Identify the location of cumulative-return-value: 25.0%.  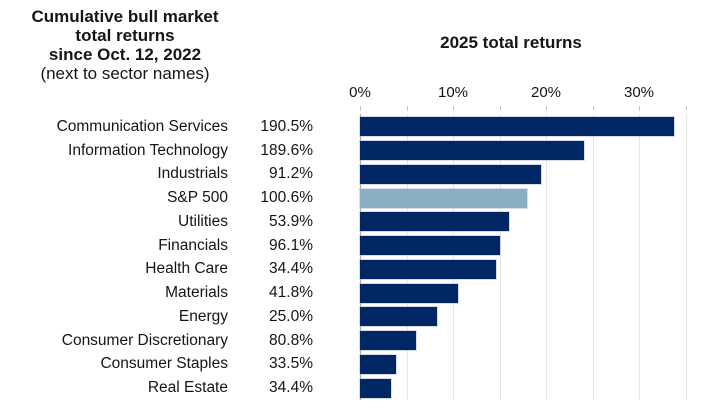
(291, 316).